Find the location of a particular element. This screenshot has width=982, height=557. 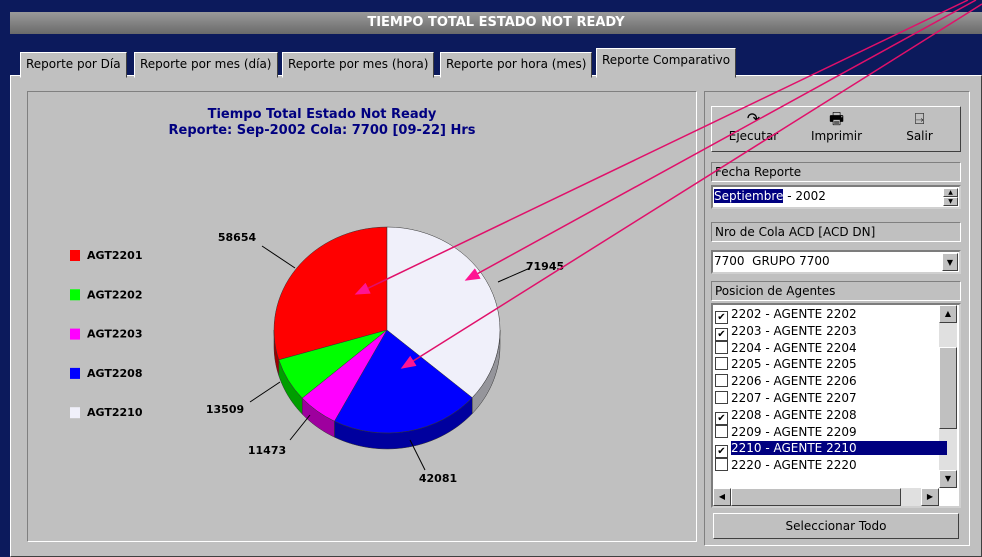

item-text: 2210 - AGENTE 2210 is located at coordinates (839, 448).